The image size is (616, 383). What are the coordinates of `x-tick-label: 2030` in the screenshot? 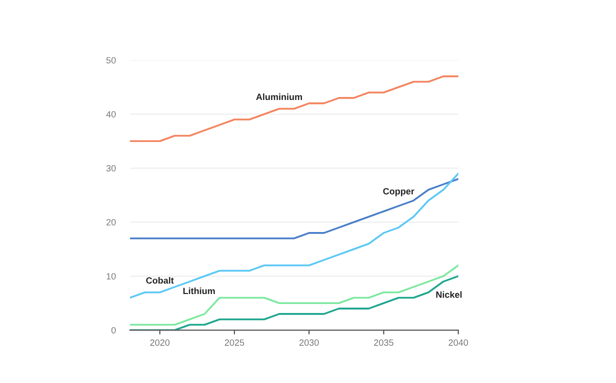 It's located at (309, 342).